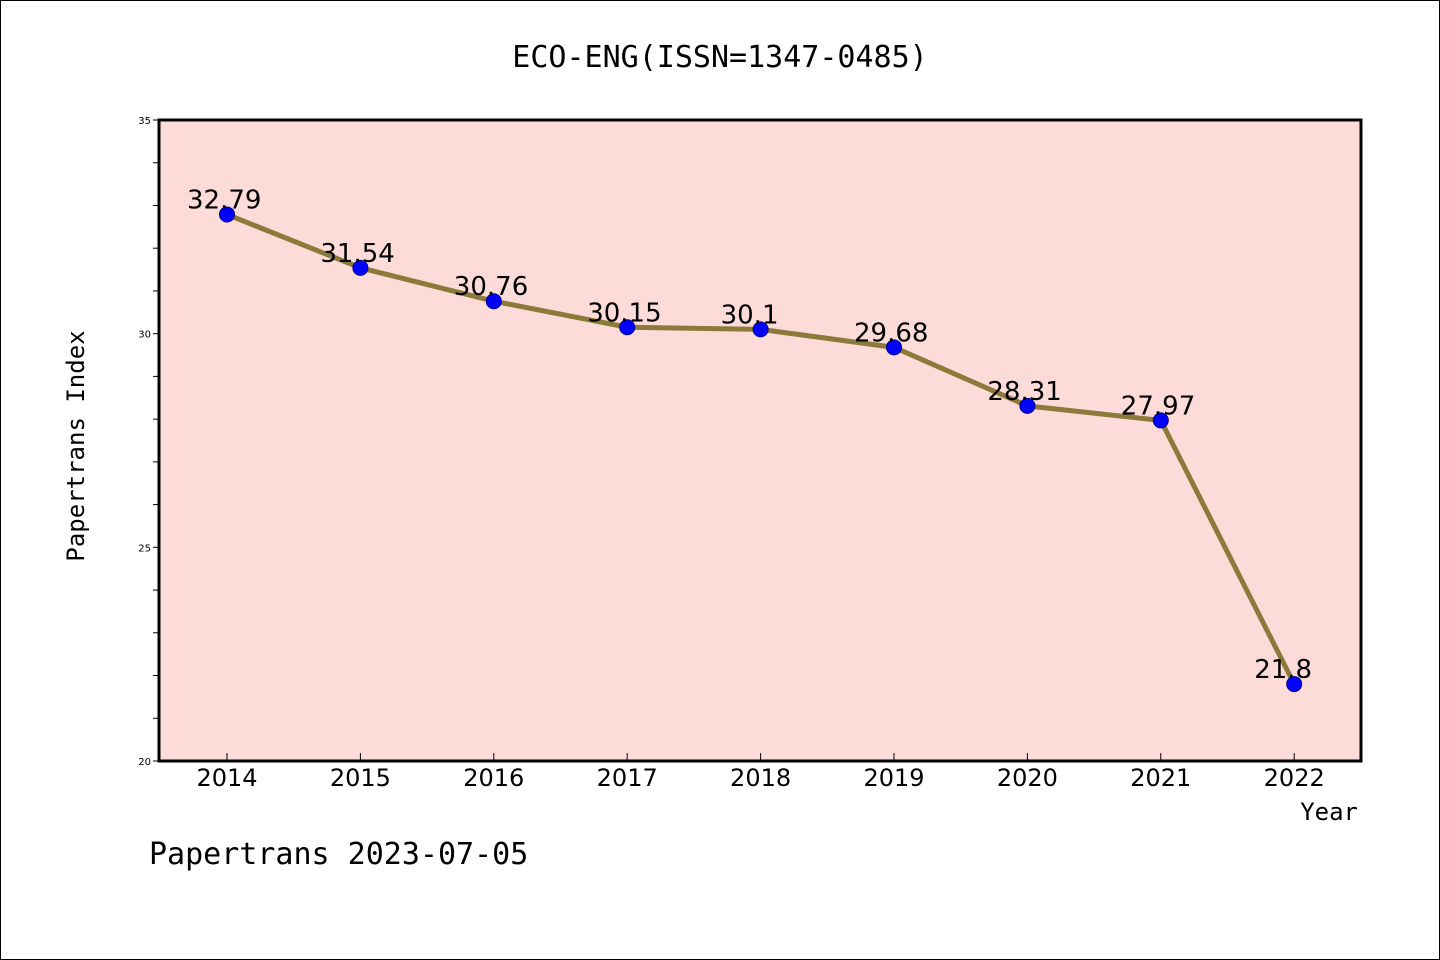 Image resolution: width=1440 pixels, height=960 pixels. I want to click on x-tick-label: 2017, so click(627, 778).